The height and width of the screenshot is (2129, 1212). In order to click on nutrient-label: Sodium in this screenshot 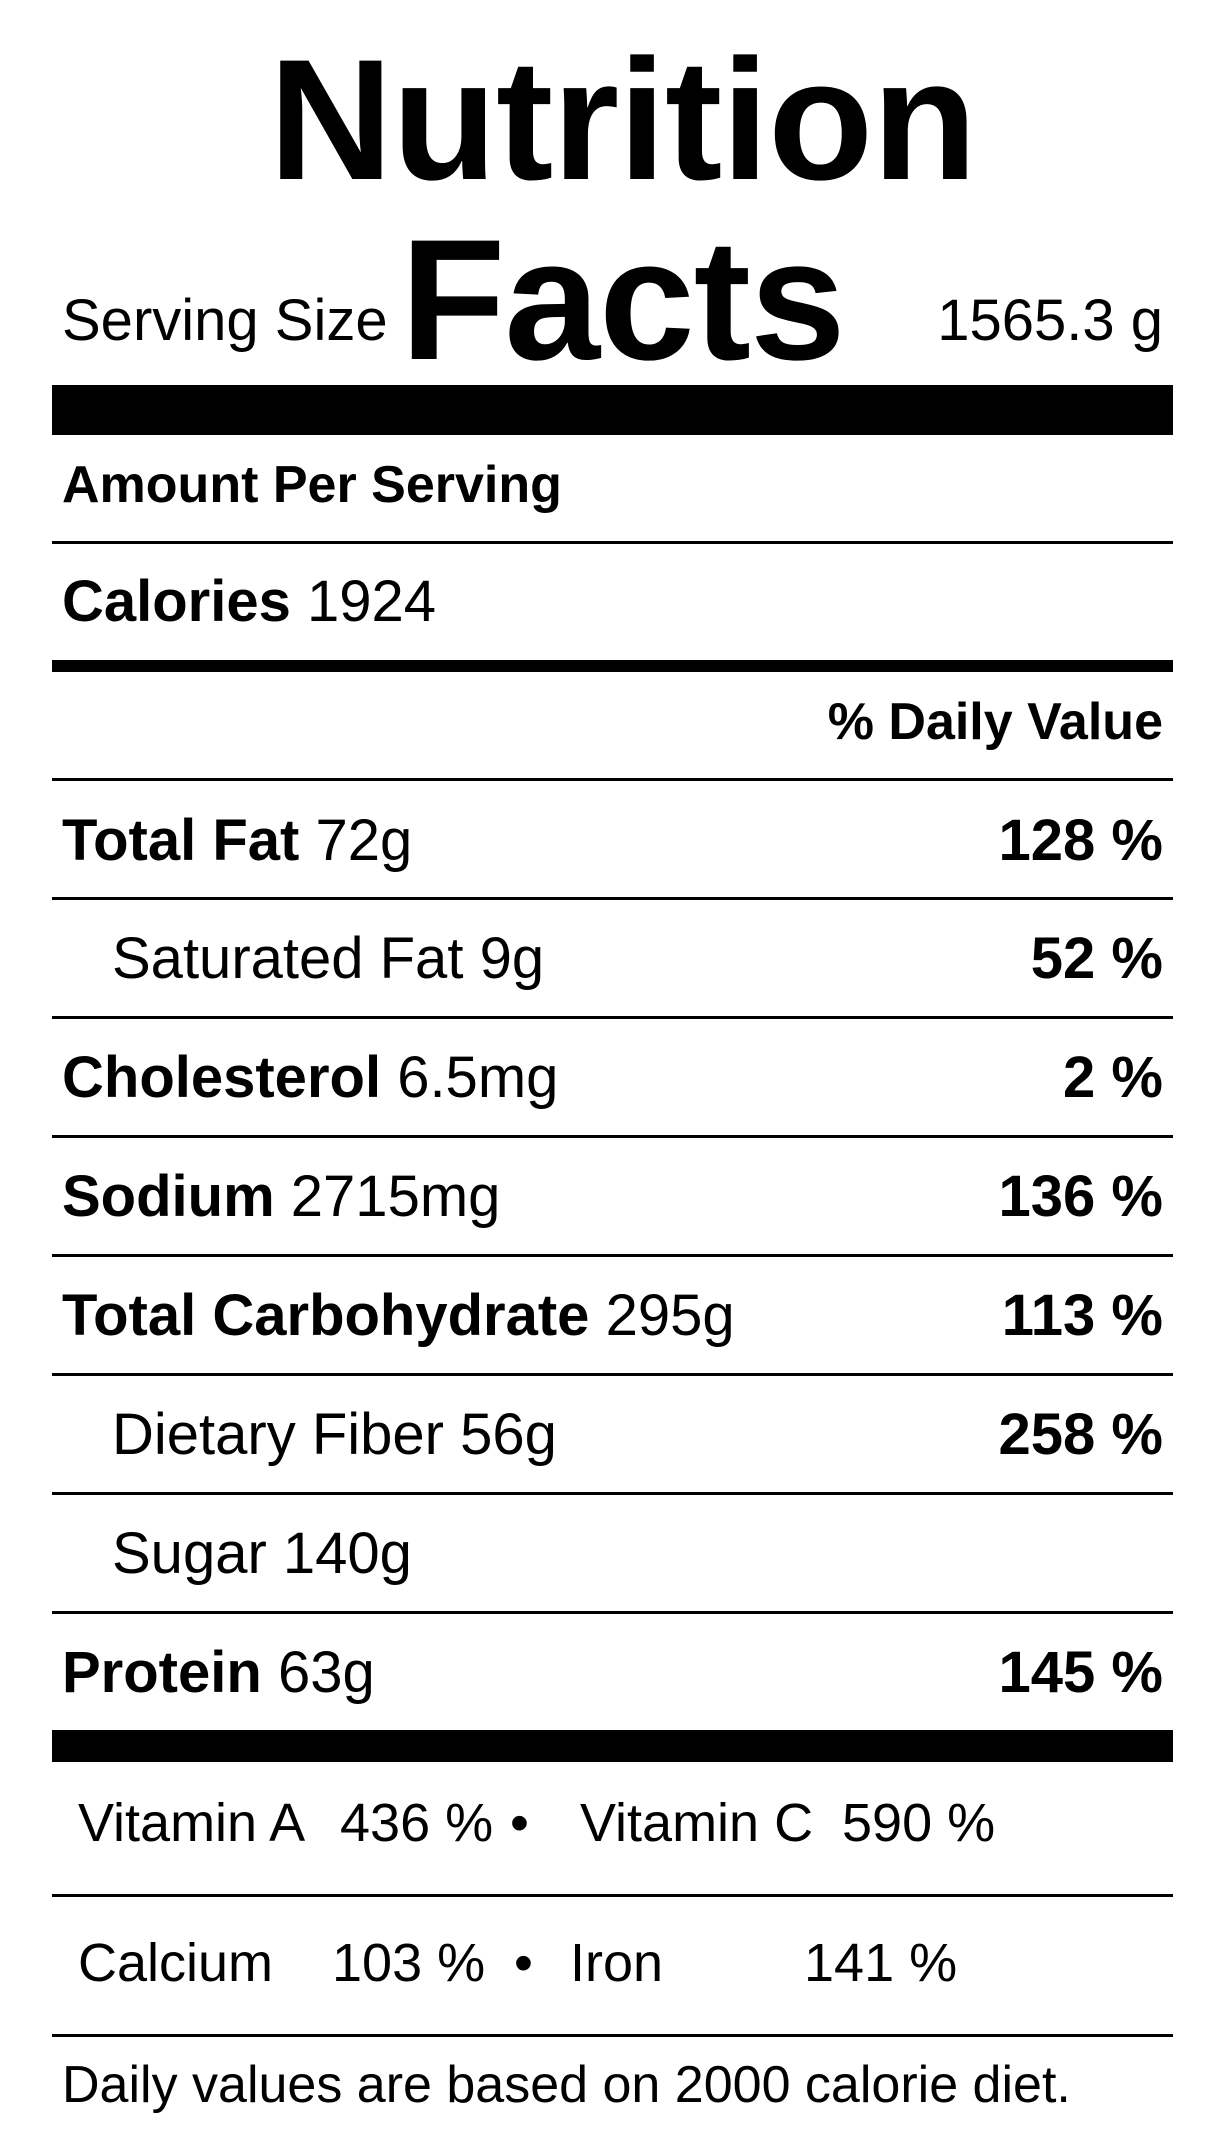, I will do `click(168, 1196)`.